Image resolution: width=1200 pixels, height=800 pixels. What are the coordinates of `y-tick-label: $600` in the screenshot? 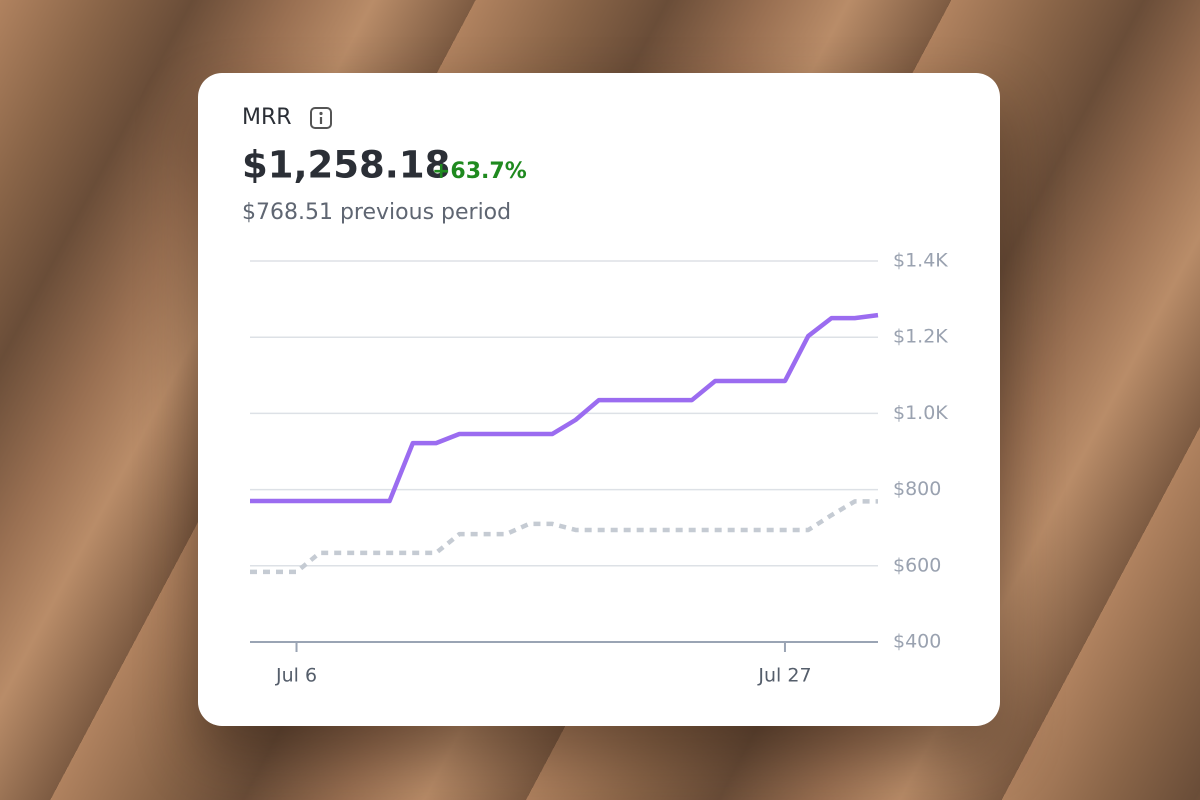 It's located at (917, 565).